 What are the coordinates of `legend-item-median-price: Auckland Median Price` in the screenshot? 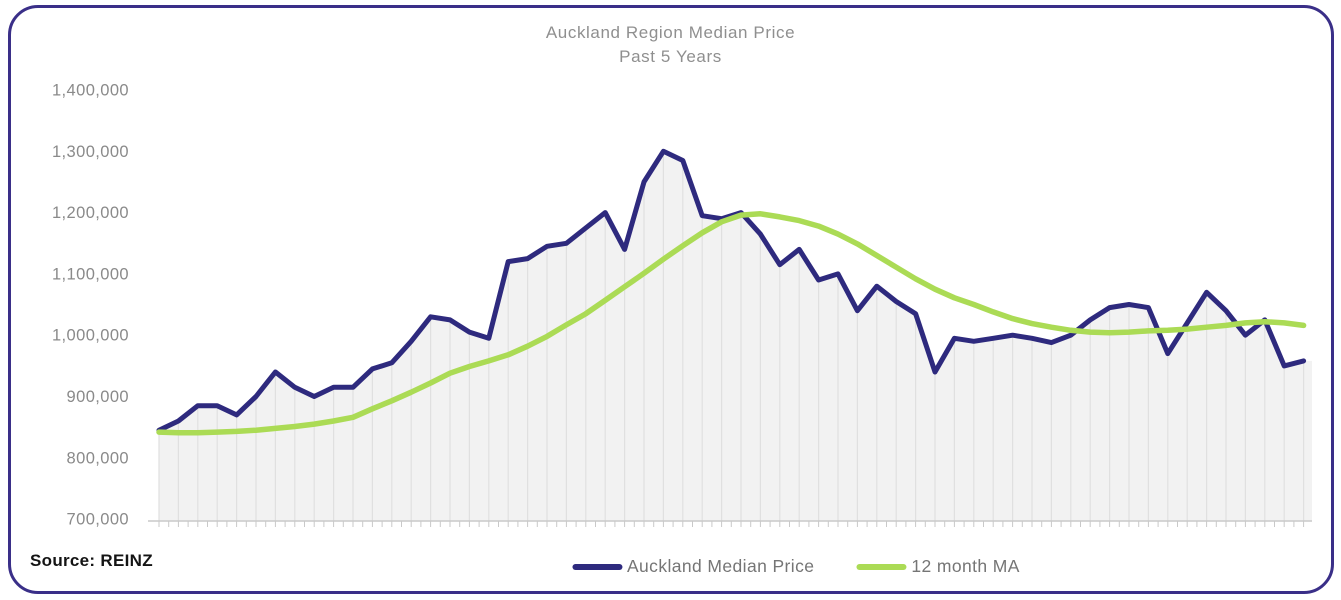 It's located at (693, 566).